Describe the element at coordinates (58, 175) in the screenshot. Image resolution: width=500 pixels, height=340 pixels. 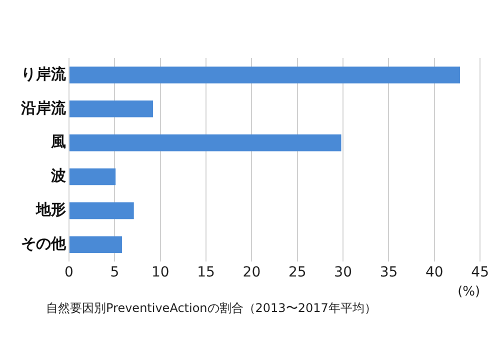
I see `y-tick-label: 波` at that location.